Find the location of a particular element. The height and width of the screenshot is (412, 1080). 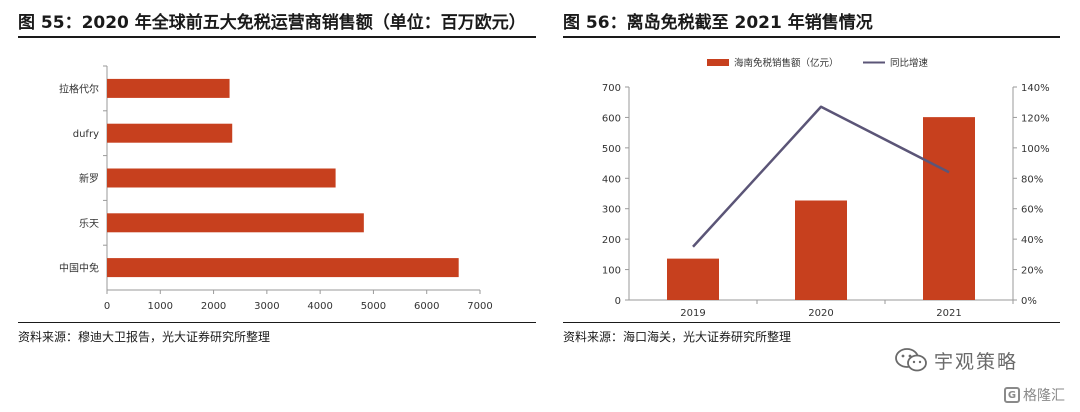

legend-line-label: 同比增速 is located at coordinates (909, 63).